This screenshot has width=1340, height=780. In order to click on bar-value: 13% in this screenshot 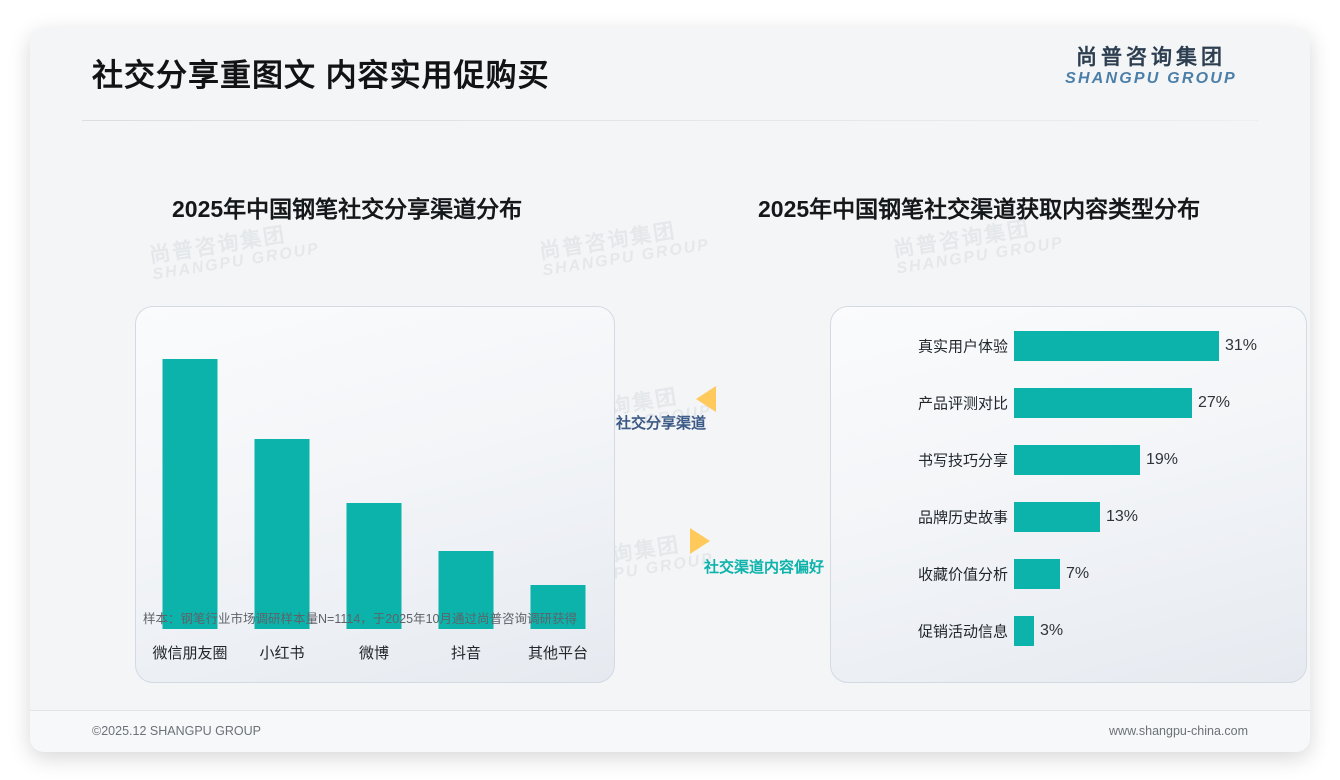, I will do `click(1122, 516)`.